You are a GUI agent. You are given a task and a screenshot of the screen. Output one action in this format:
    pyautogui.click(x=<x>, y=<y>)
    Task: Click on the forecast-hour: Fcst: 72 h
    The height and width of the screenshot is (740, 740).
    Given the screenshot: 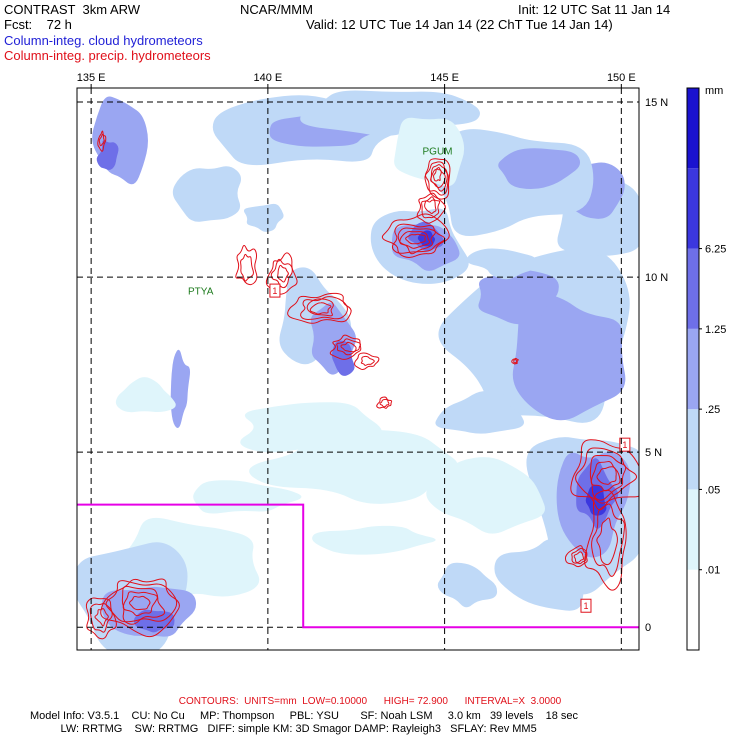 What is the action you would take?
    pyautogui.click(x=38, y=24)
    